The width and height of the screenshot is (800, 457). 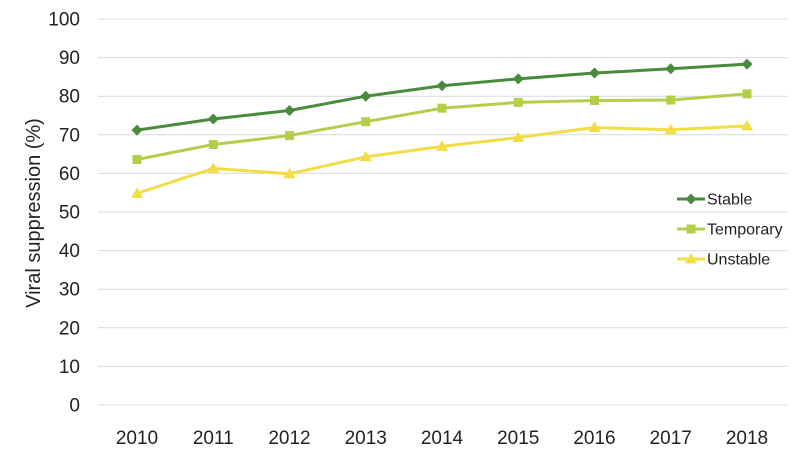 I want to click on y-tick-label: 0, so click(x=74, y=406).